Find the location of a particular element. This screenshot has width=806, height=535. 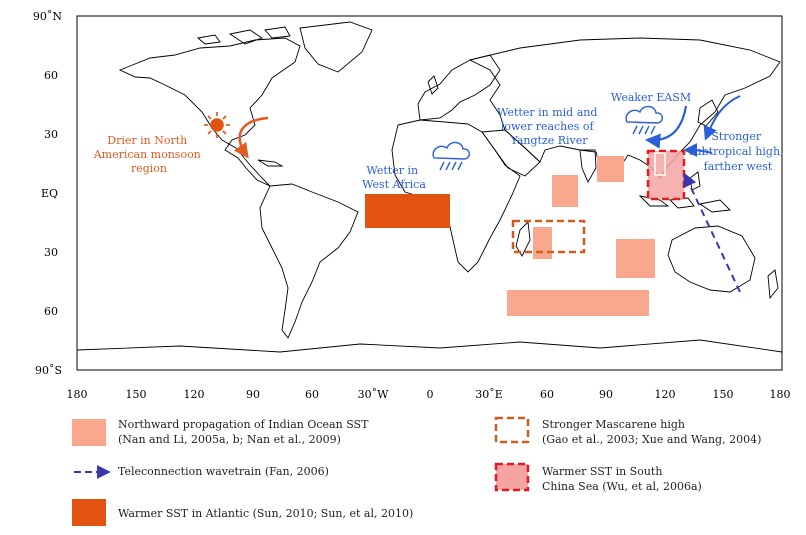

rain-cloud-icon-asia is located at coordinates (644, 120).